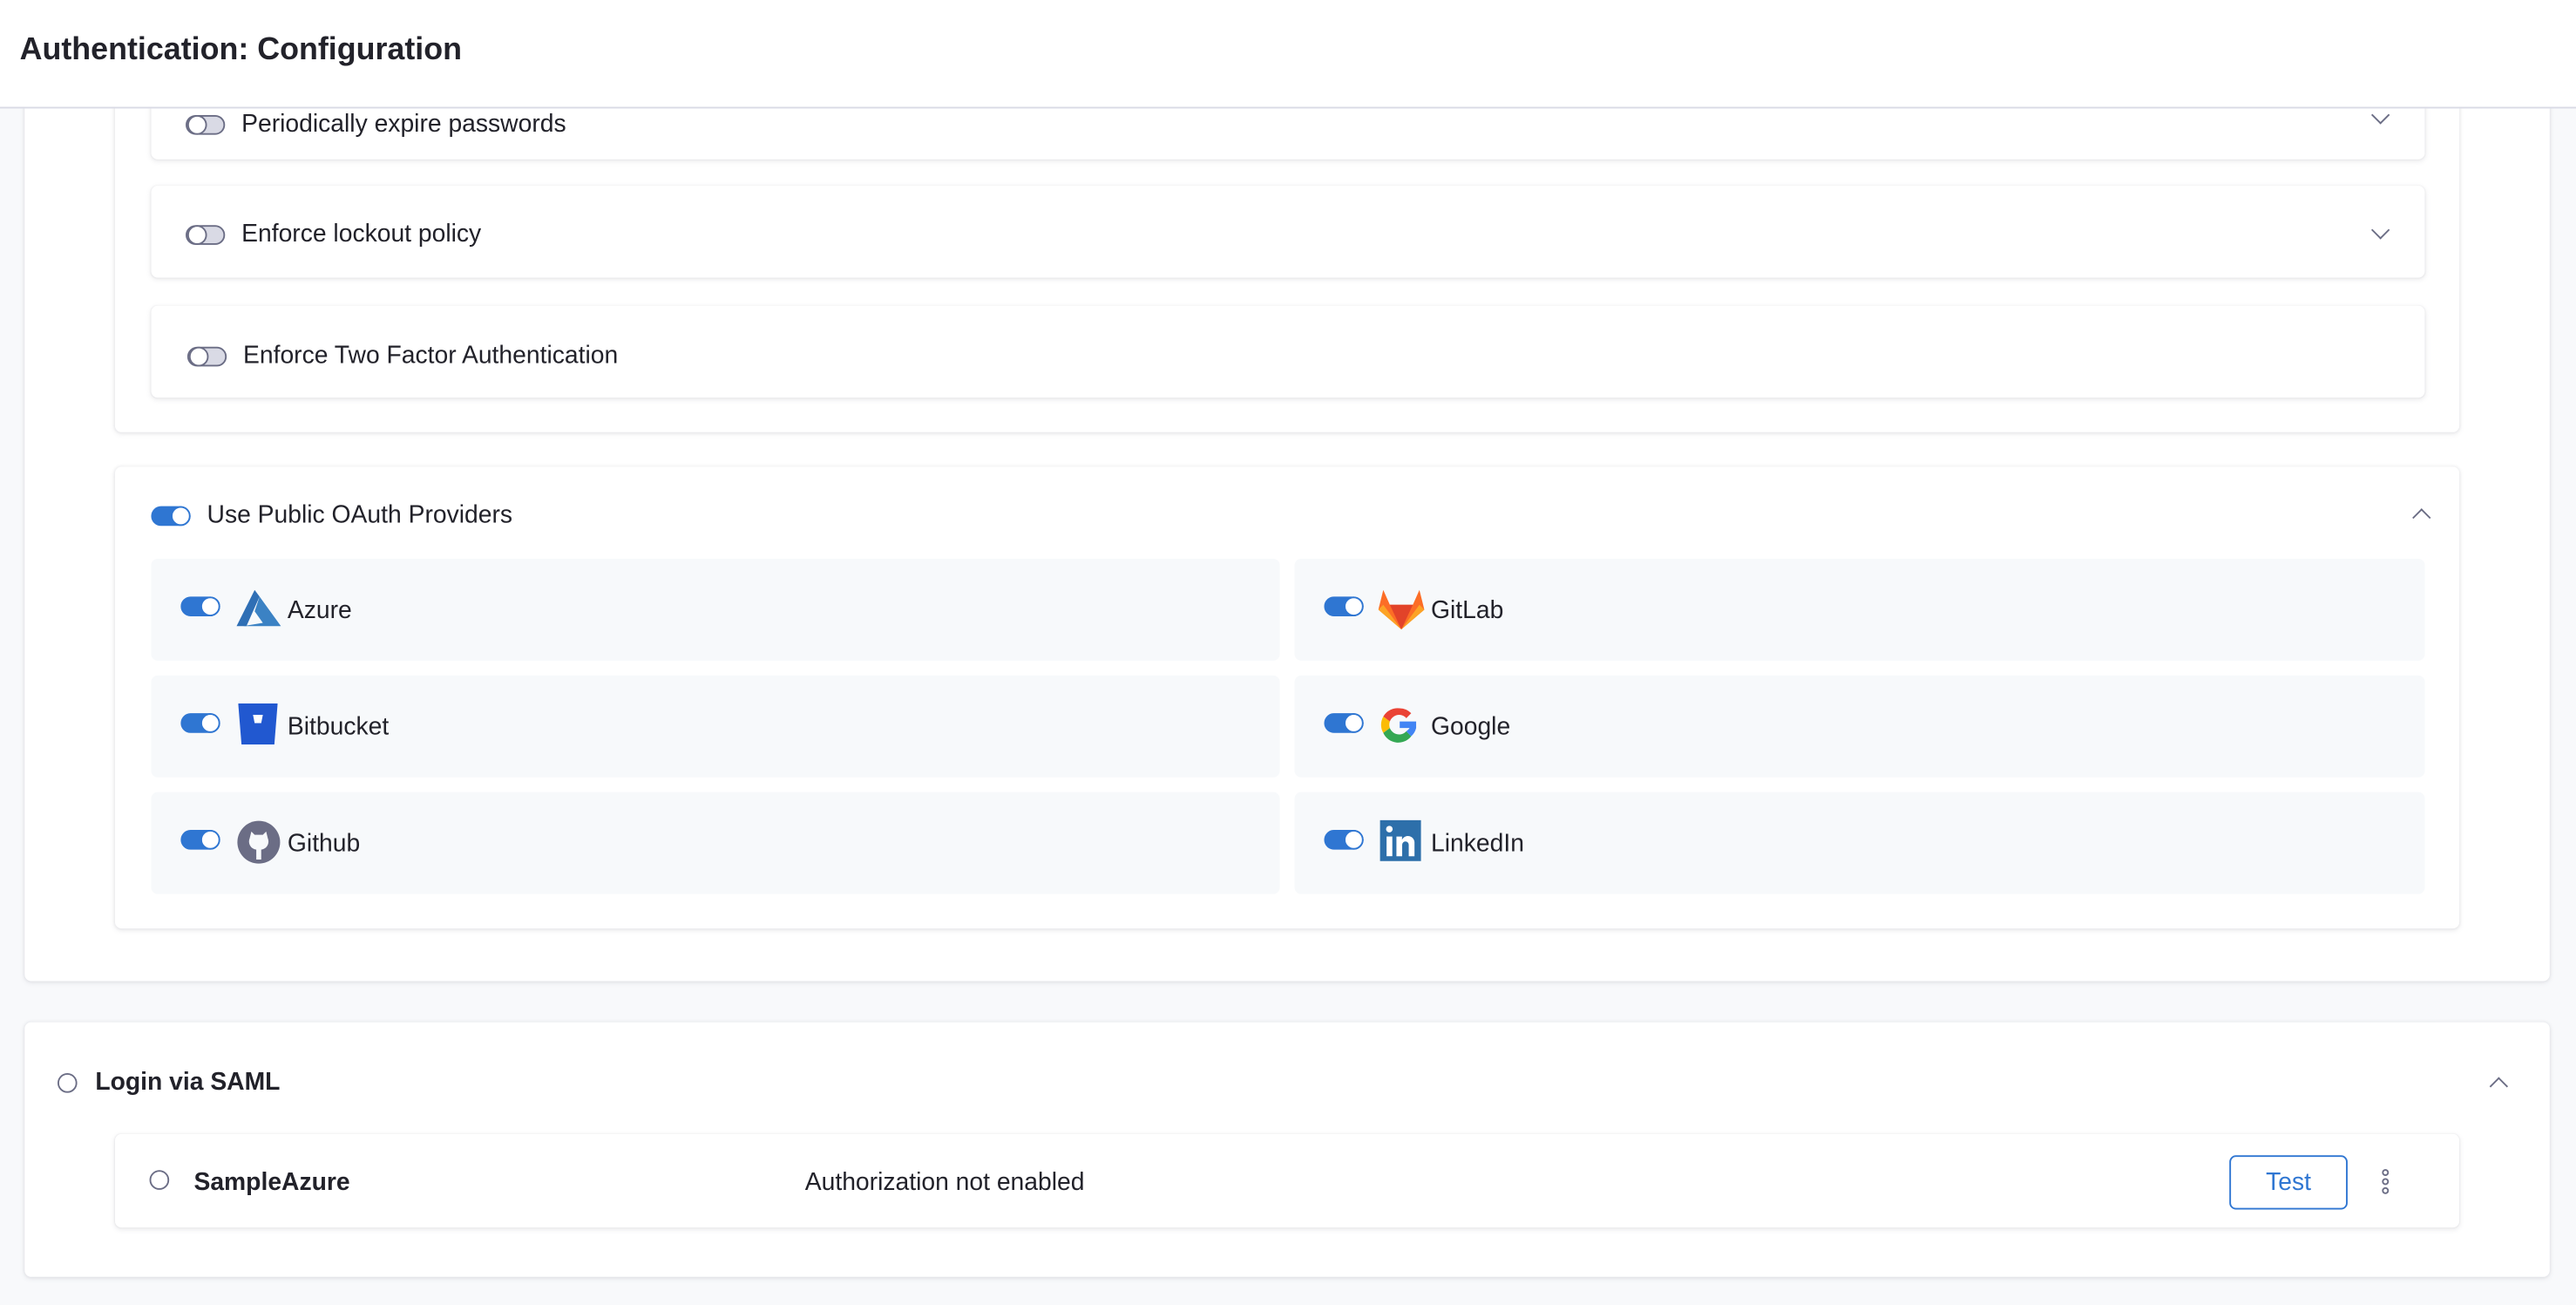 This screenshot has height=1305, width=2576. I want to click on provider-tile-bitbucket: Bitbucket, so click(716, 726).